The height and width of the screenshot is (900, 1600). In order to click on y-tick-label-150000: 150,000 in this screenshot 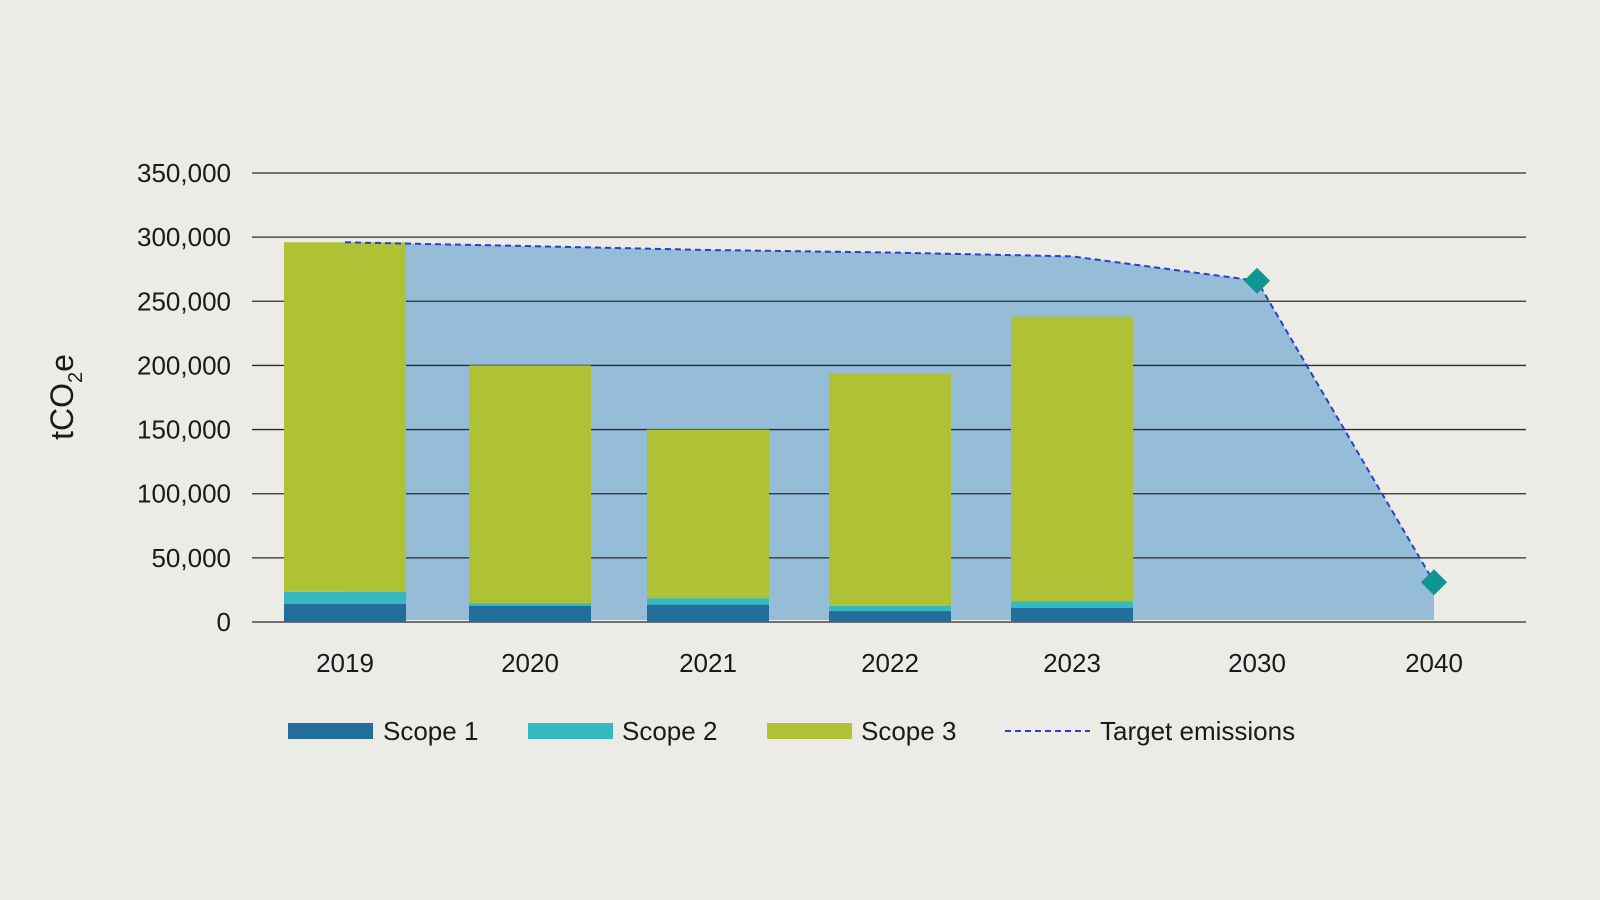, I will do `click(184, 430)`.